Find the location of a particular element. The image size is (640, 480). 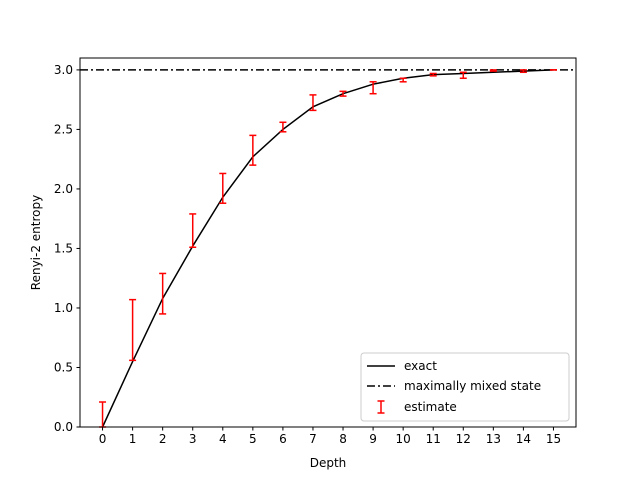

legend: exact maximally mixed state estimate is located at coordinates (465, 387).